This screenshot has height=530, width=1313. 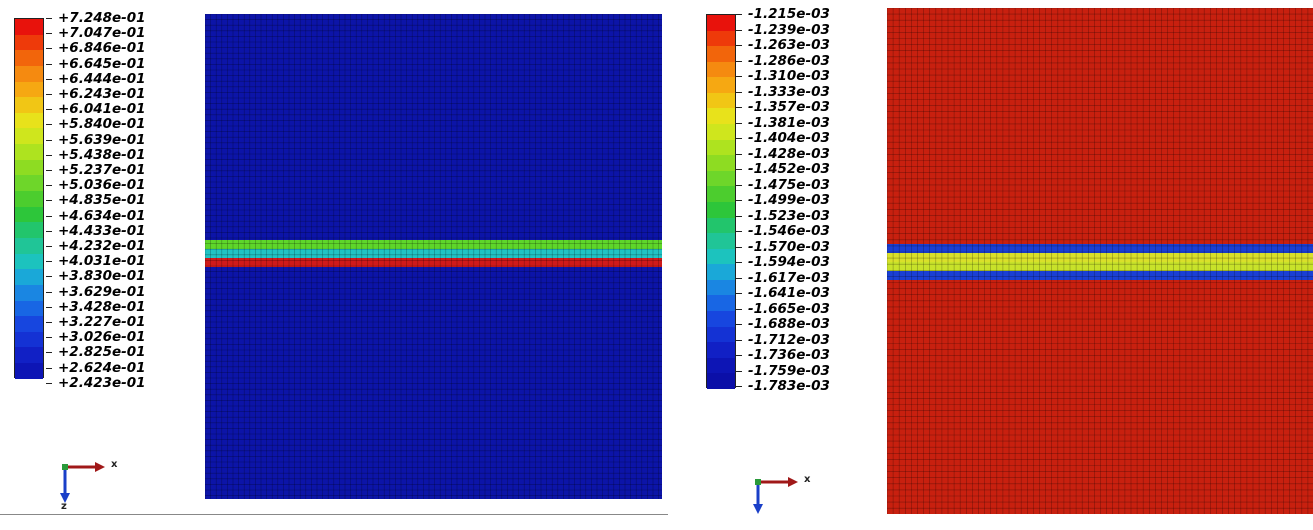 I want to click on legend-label: -1.759e-03, so click(x=789, y=370).